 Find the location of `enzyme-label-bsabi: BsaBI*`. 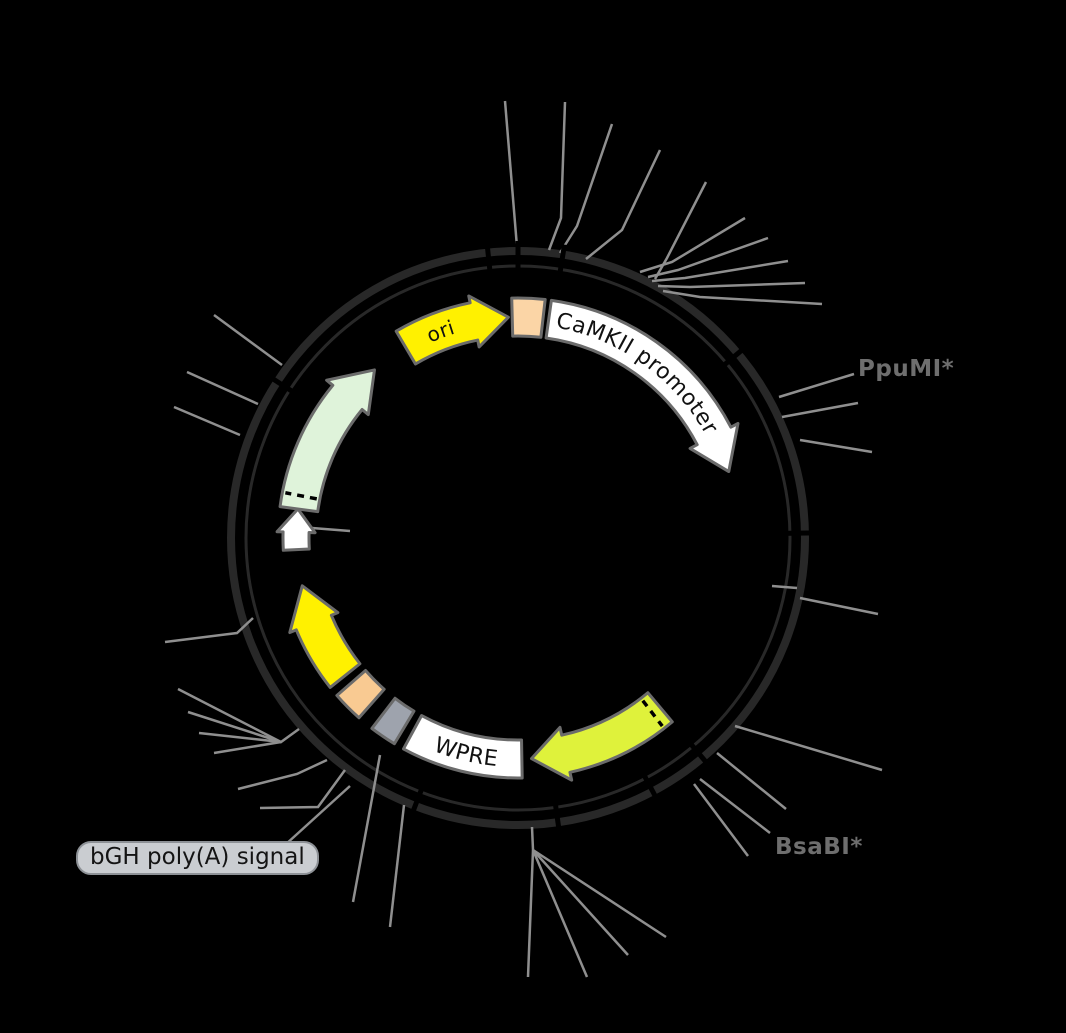

enzyme-label-bsabi: BsaBI* is located at coordinates (819, 847).